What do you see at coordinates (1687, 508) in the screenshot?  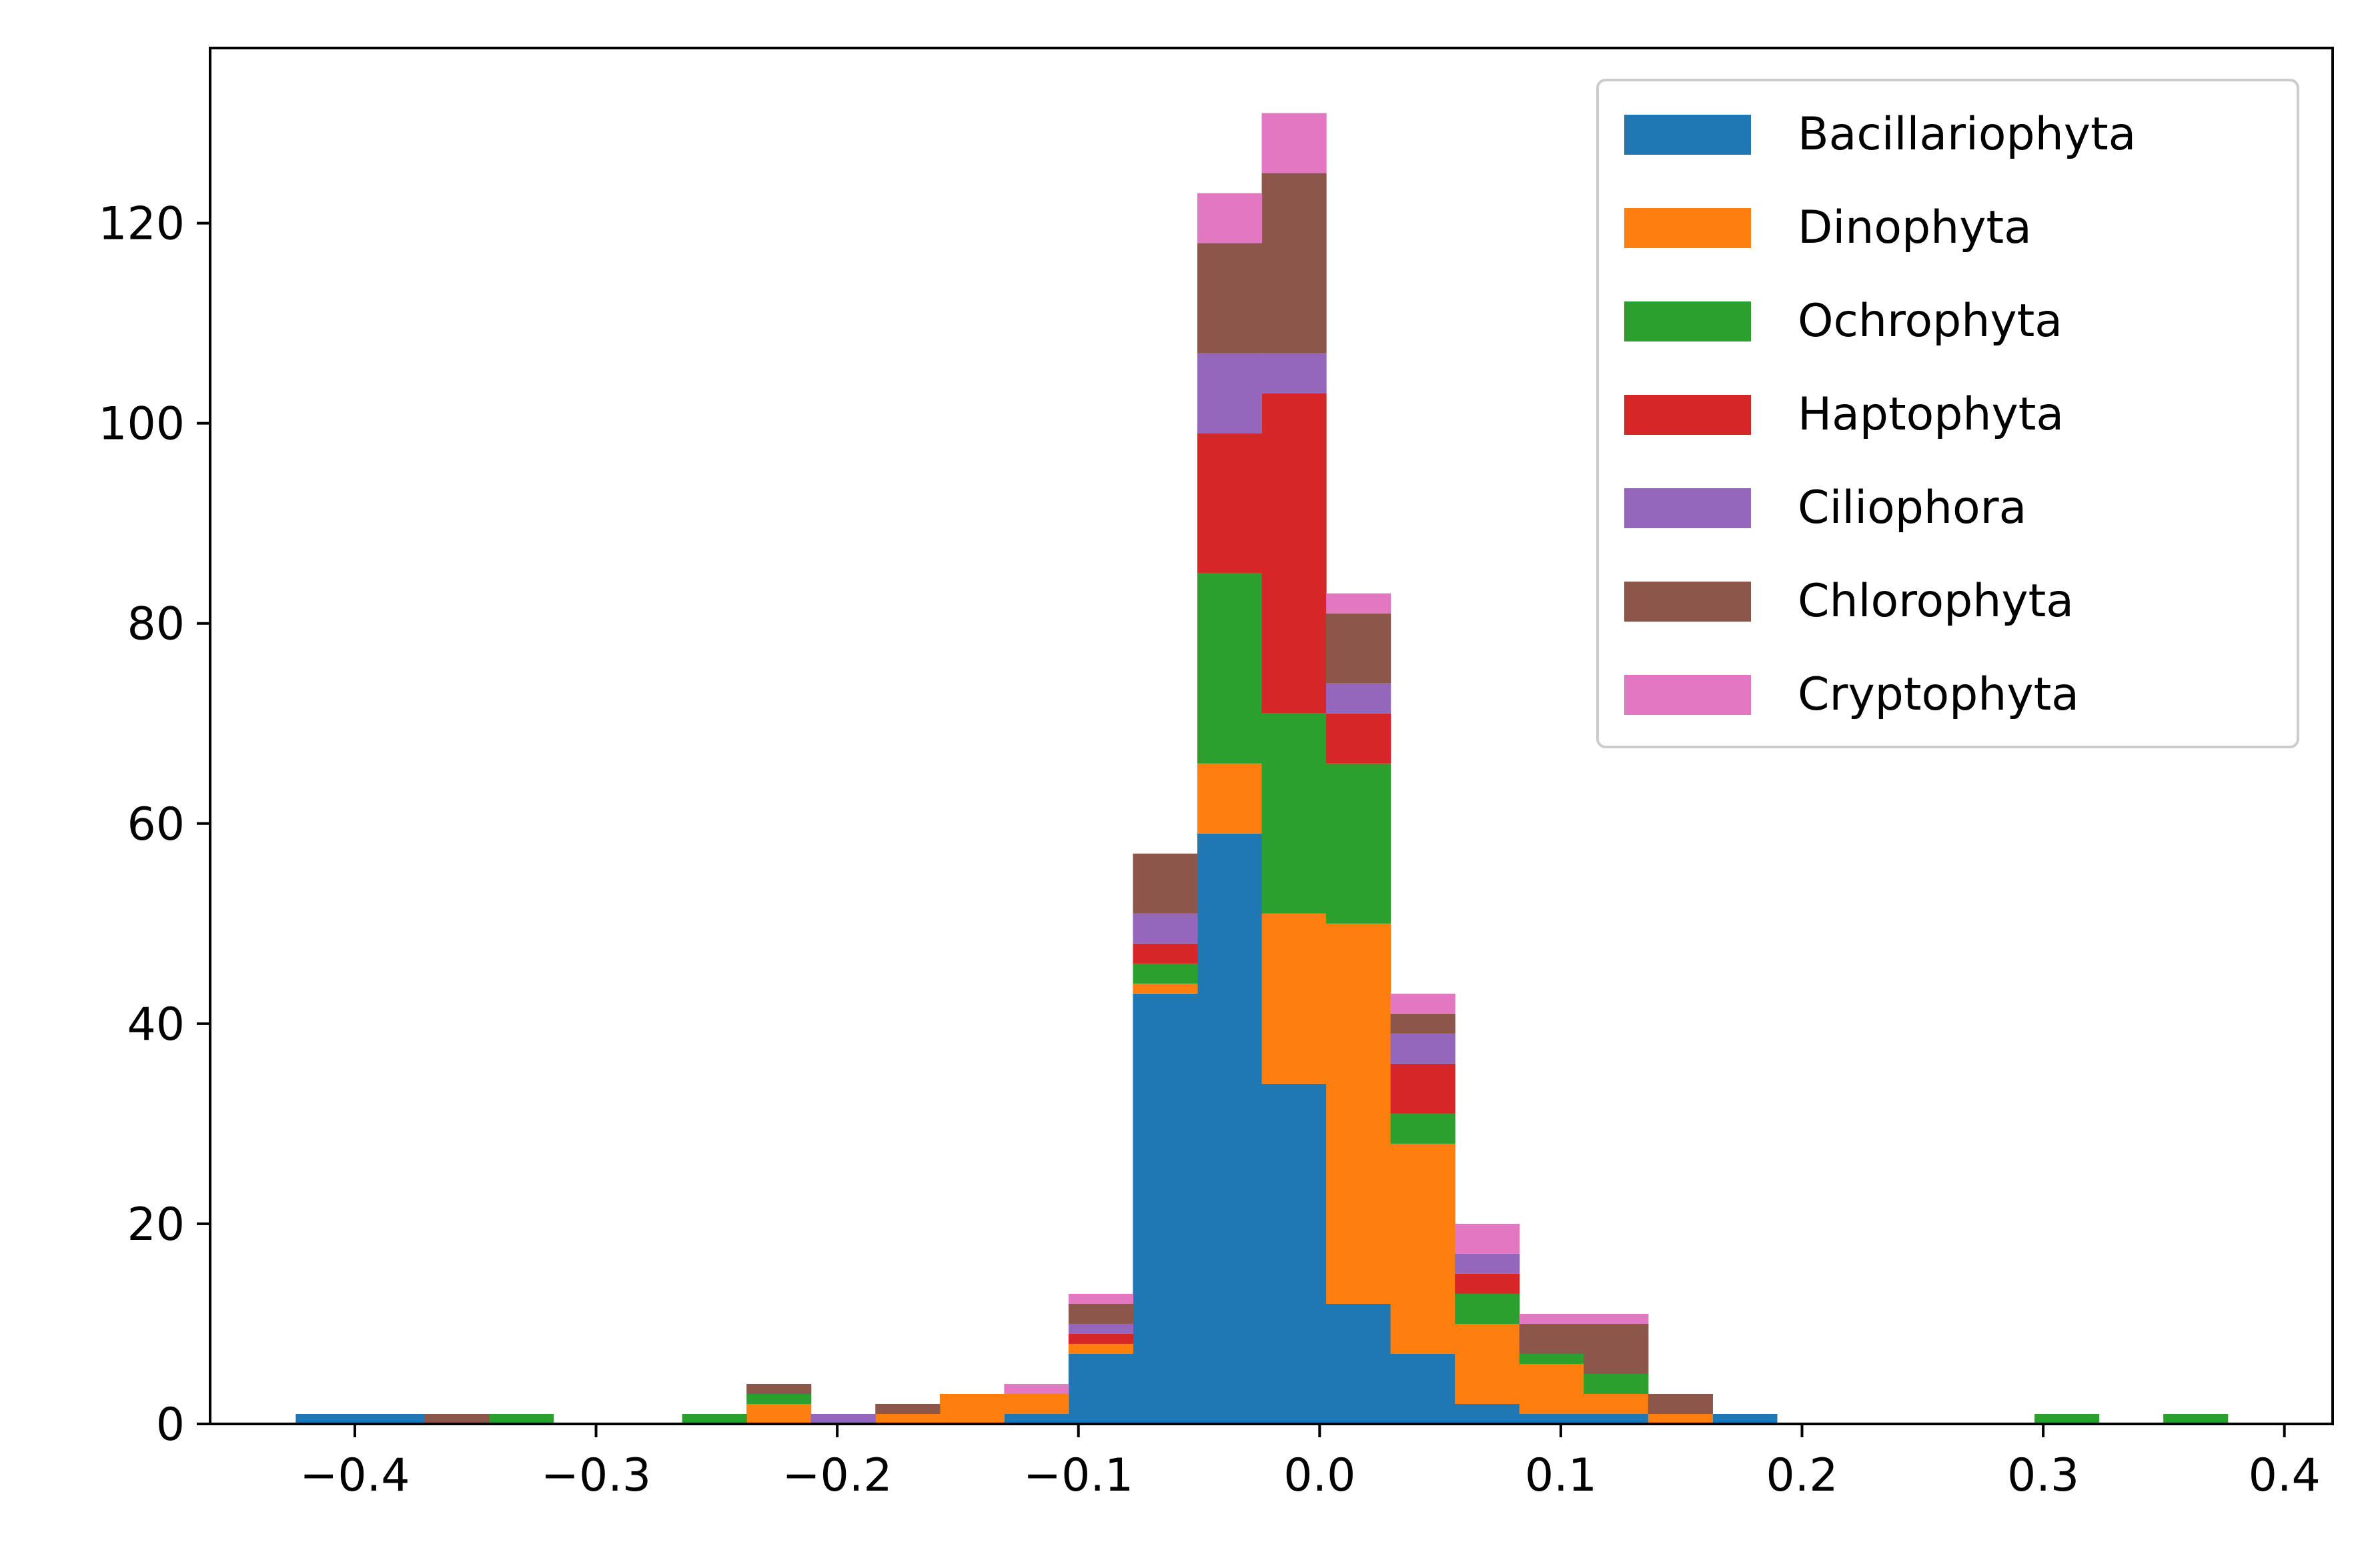 I see `legend-swatch-ciliophora` at bounding box center [1687, 508].